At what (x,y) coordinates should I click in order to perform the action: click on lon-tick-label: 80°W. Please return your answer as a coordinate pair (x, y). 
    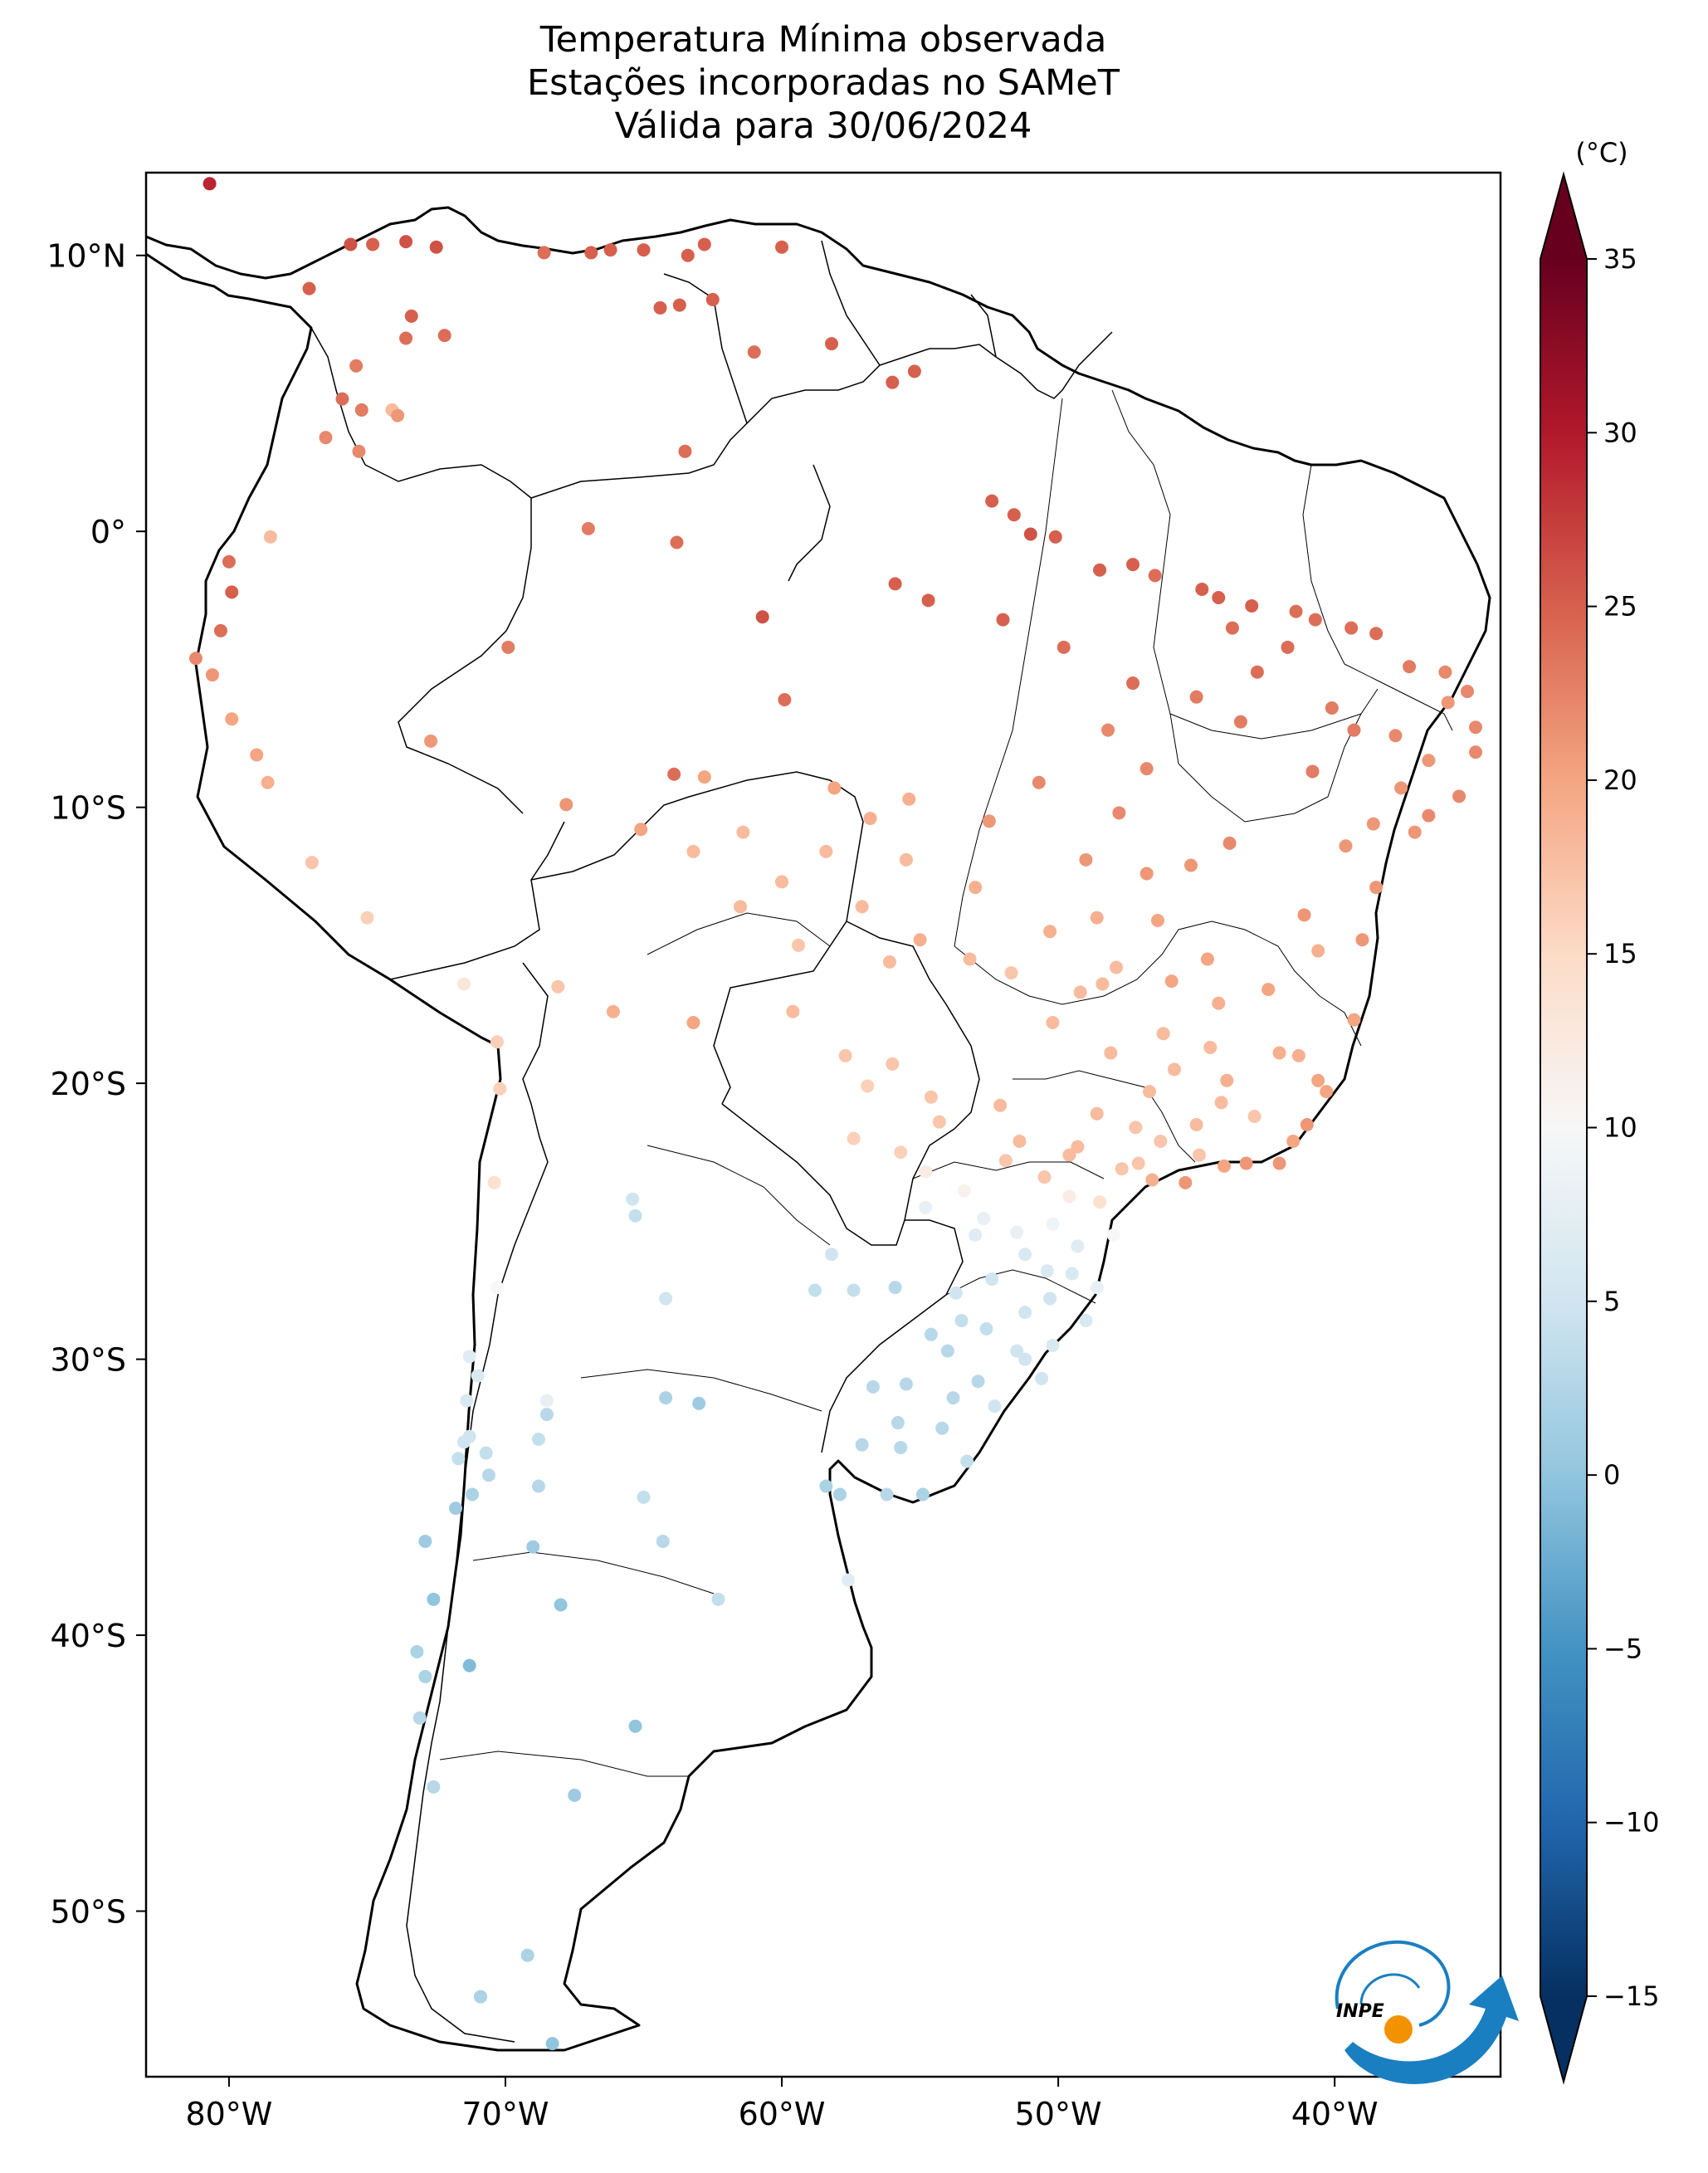
    Looking at the image, I should click on (228, 2114).